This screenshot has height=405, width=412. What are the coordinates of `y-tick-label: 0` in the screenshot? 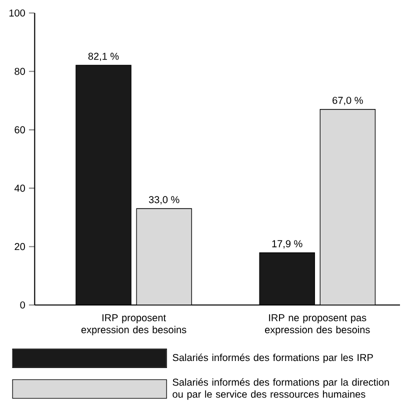 It's located at (22, 305).